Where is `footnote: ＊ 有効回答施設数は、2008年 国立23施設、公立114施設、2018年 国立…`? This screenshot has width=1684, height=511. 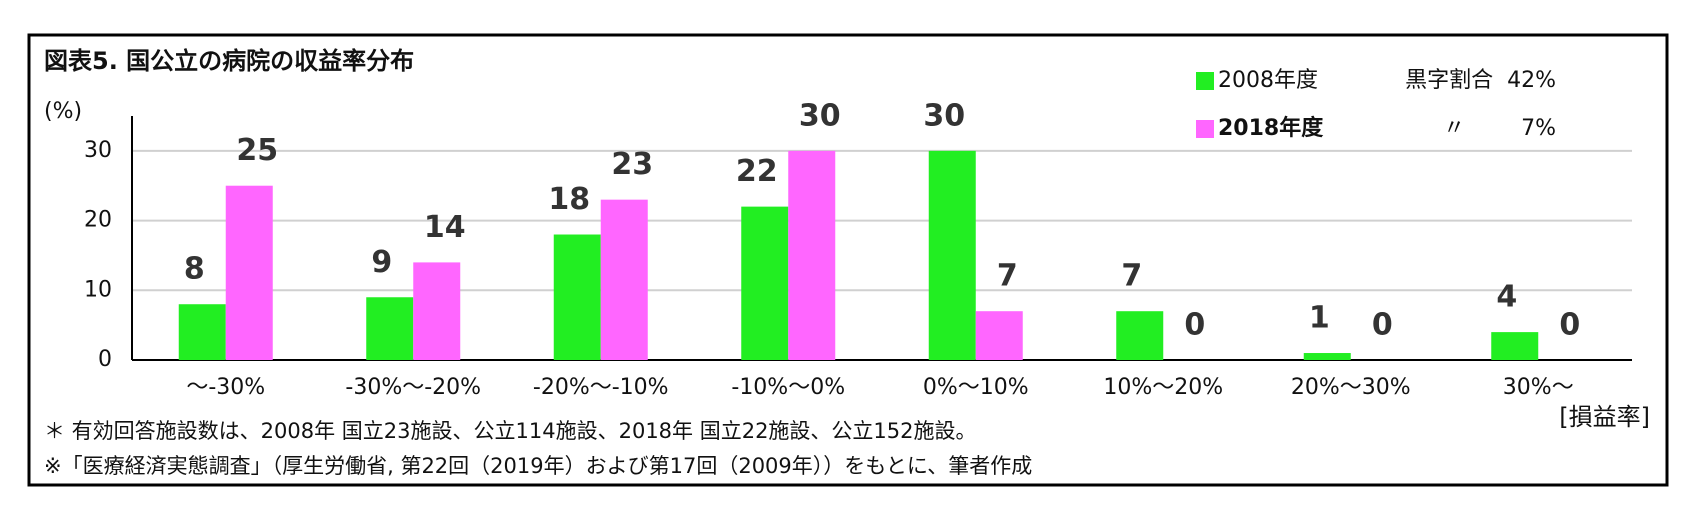
footnote: ＊ 有効回答施設数は、2008年 国立23施設、公立114施設、2018年 国立… is located at coordinates (510, 431).